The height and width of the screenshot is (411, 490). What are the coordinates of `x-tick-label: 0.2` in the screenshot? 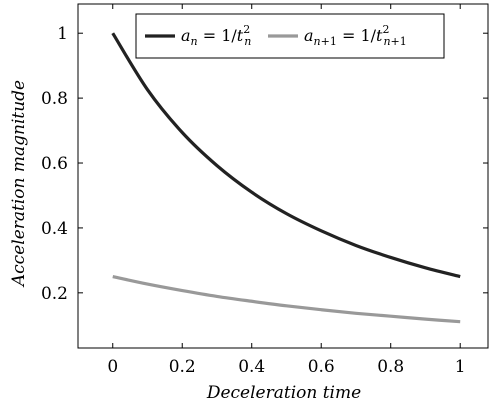 It's located at (182, 367).